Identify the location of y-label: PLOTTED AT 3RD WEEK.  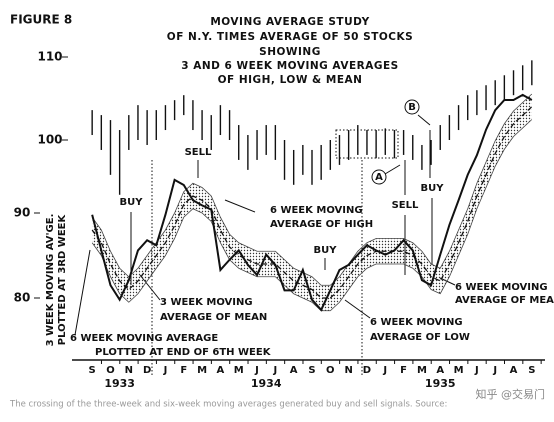
(62, 280).